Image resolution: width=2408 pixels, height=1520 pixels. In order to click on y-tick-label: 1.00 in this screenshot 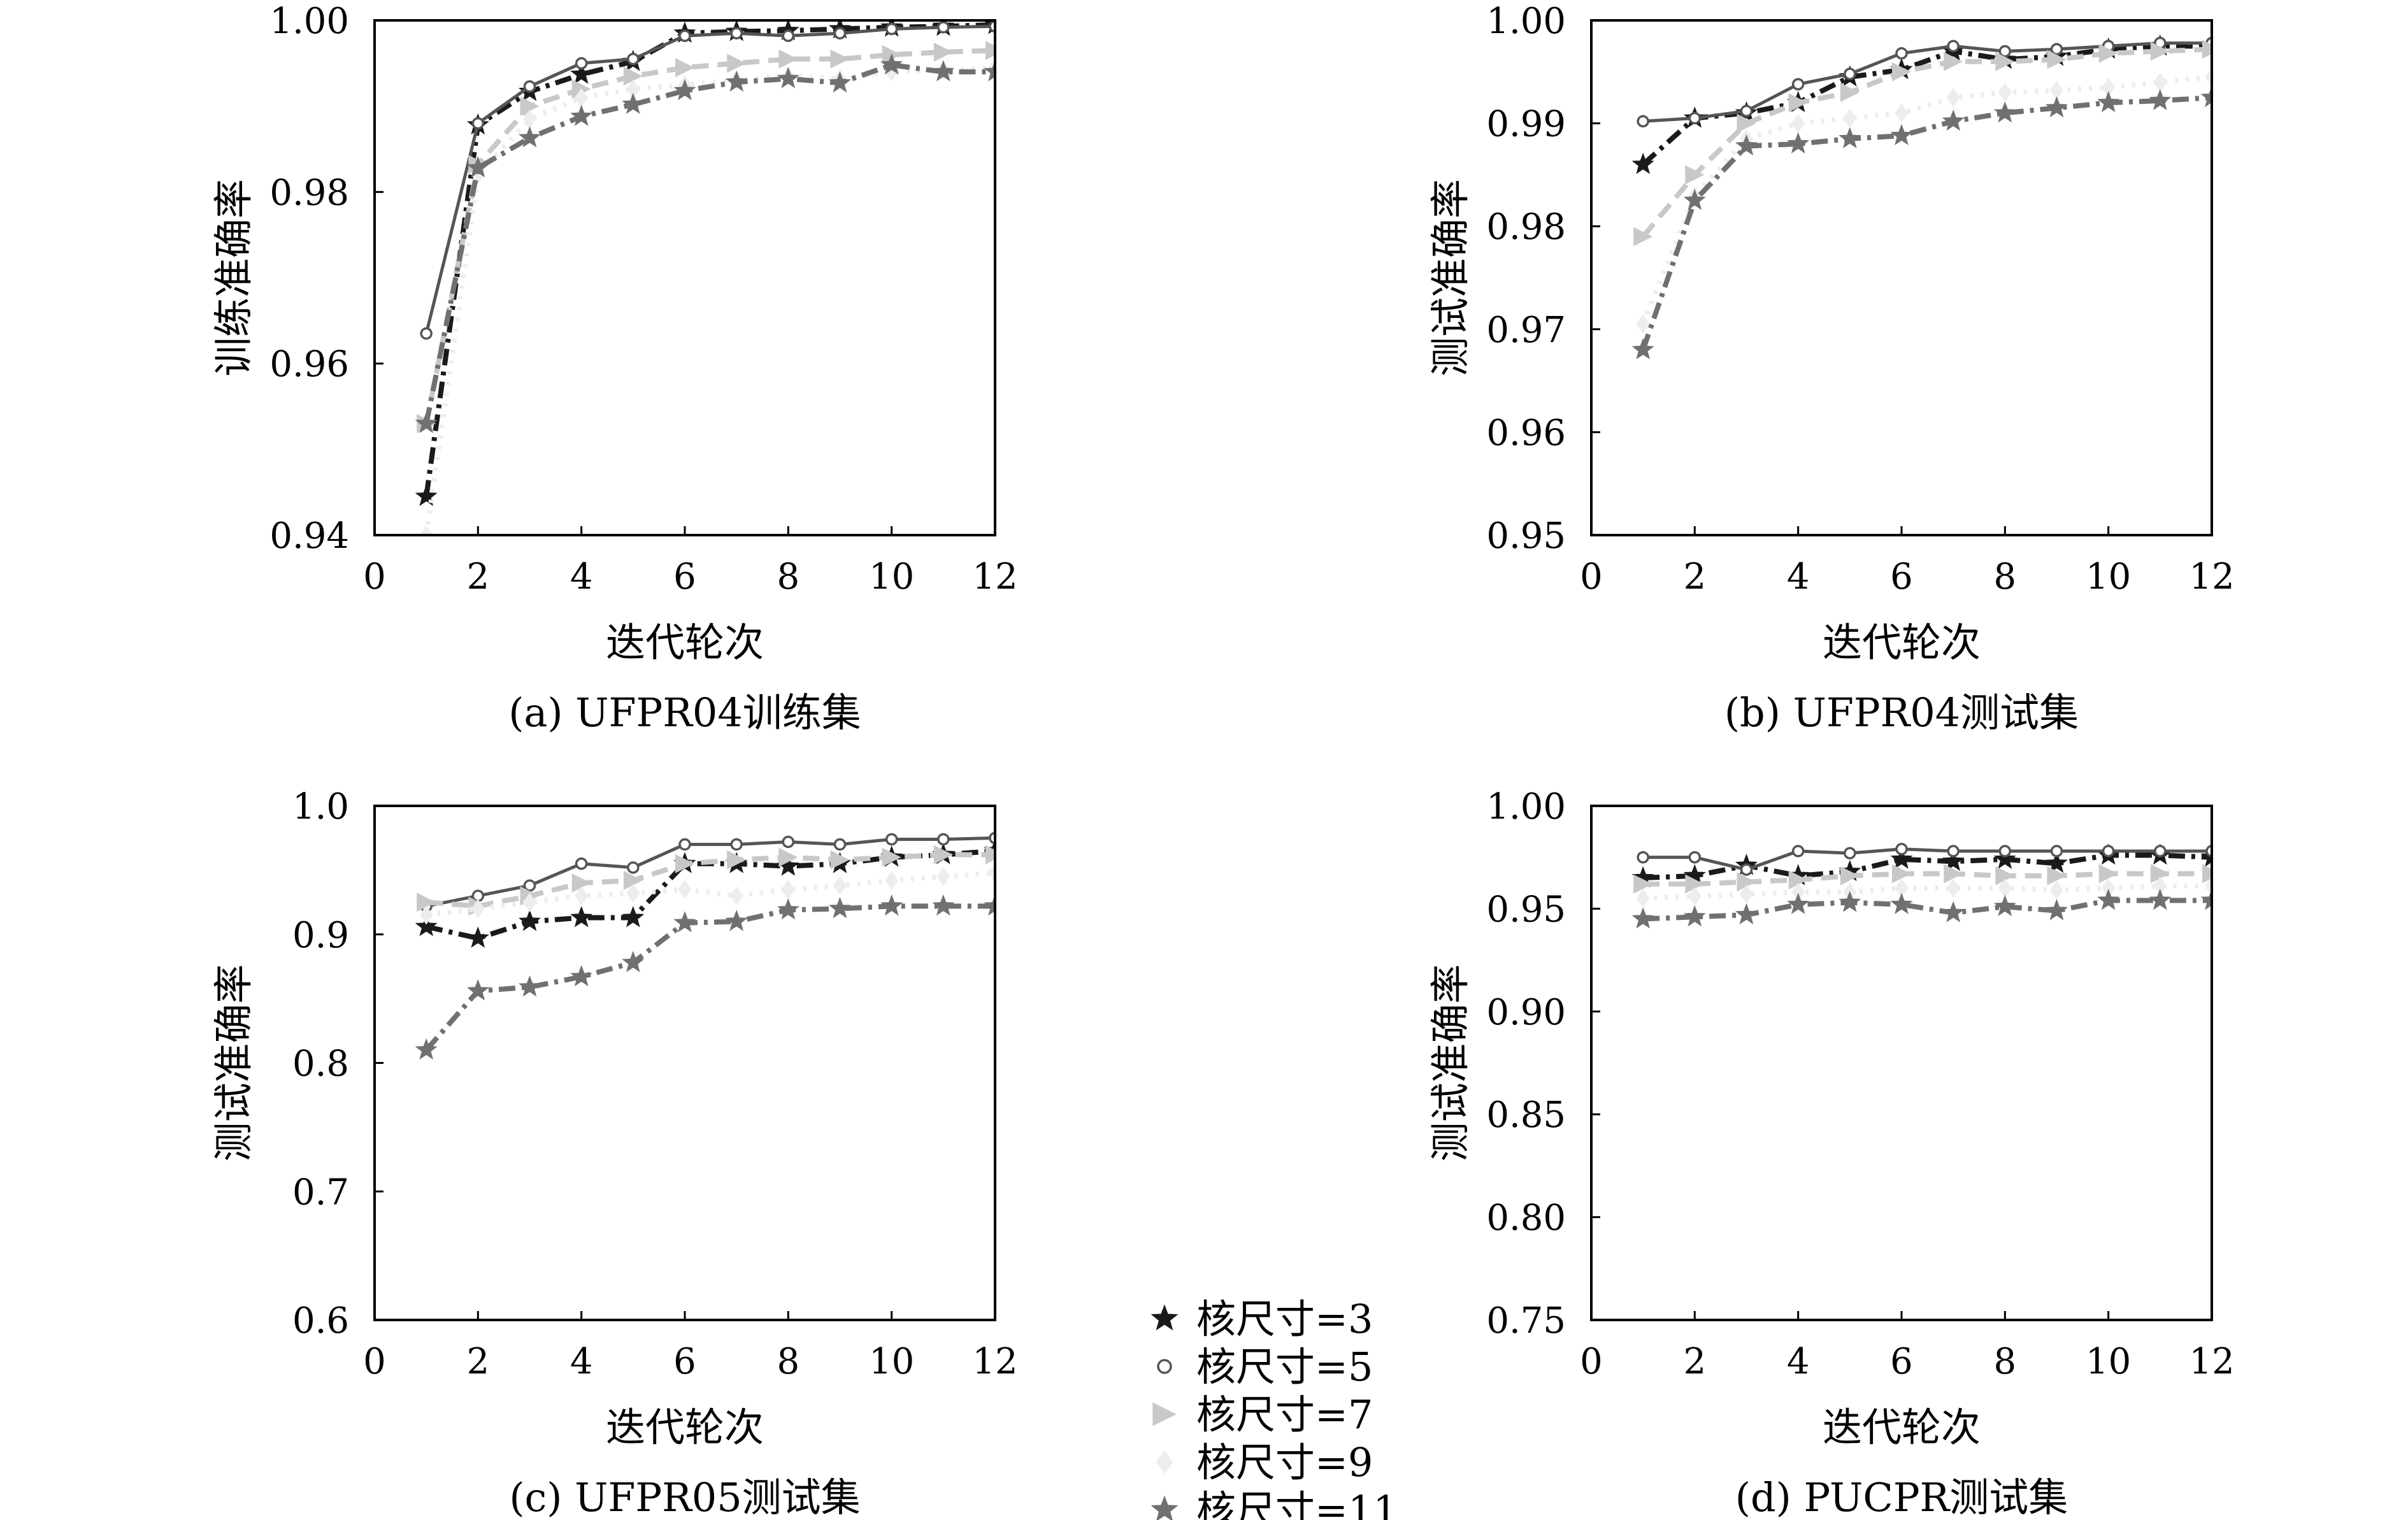, I will do `click(1526, 21)`.